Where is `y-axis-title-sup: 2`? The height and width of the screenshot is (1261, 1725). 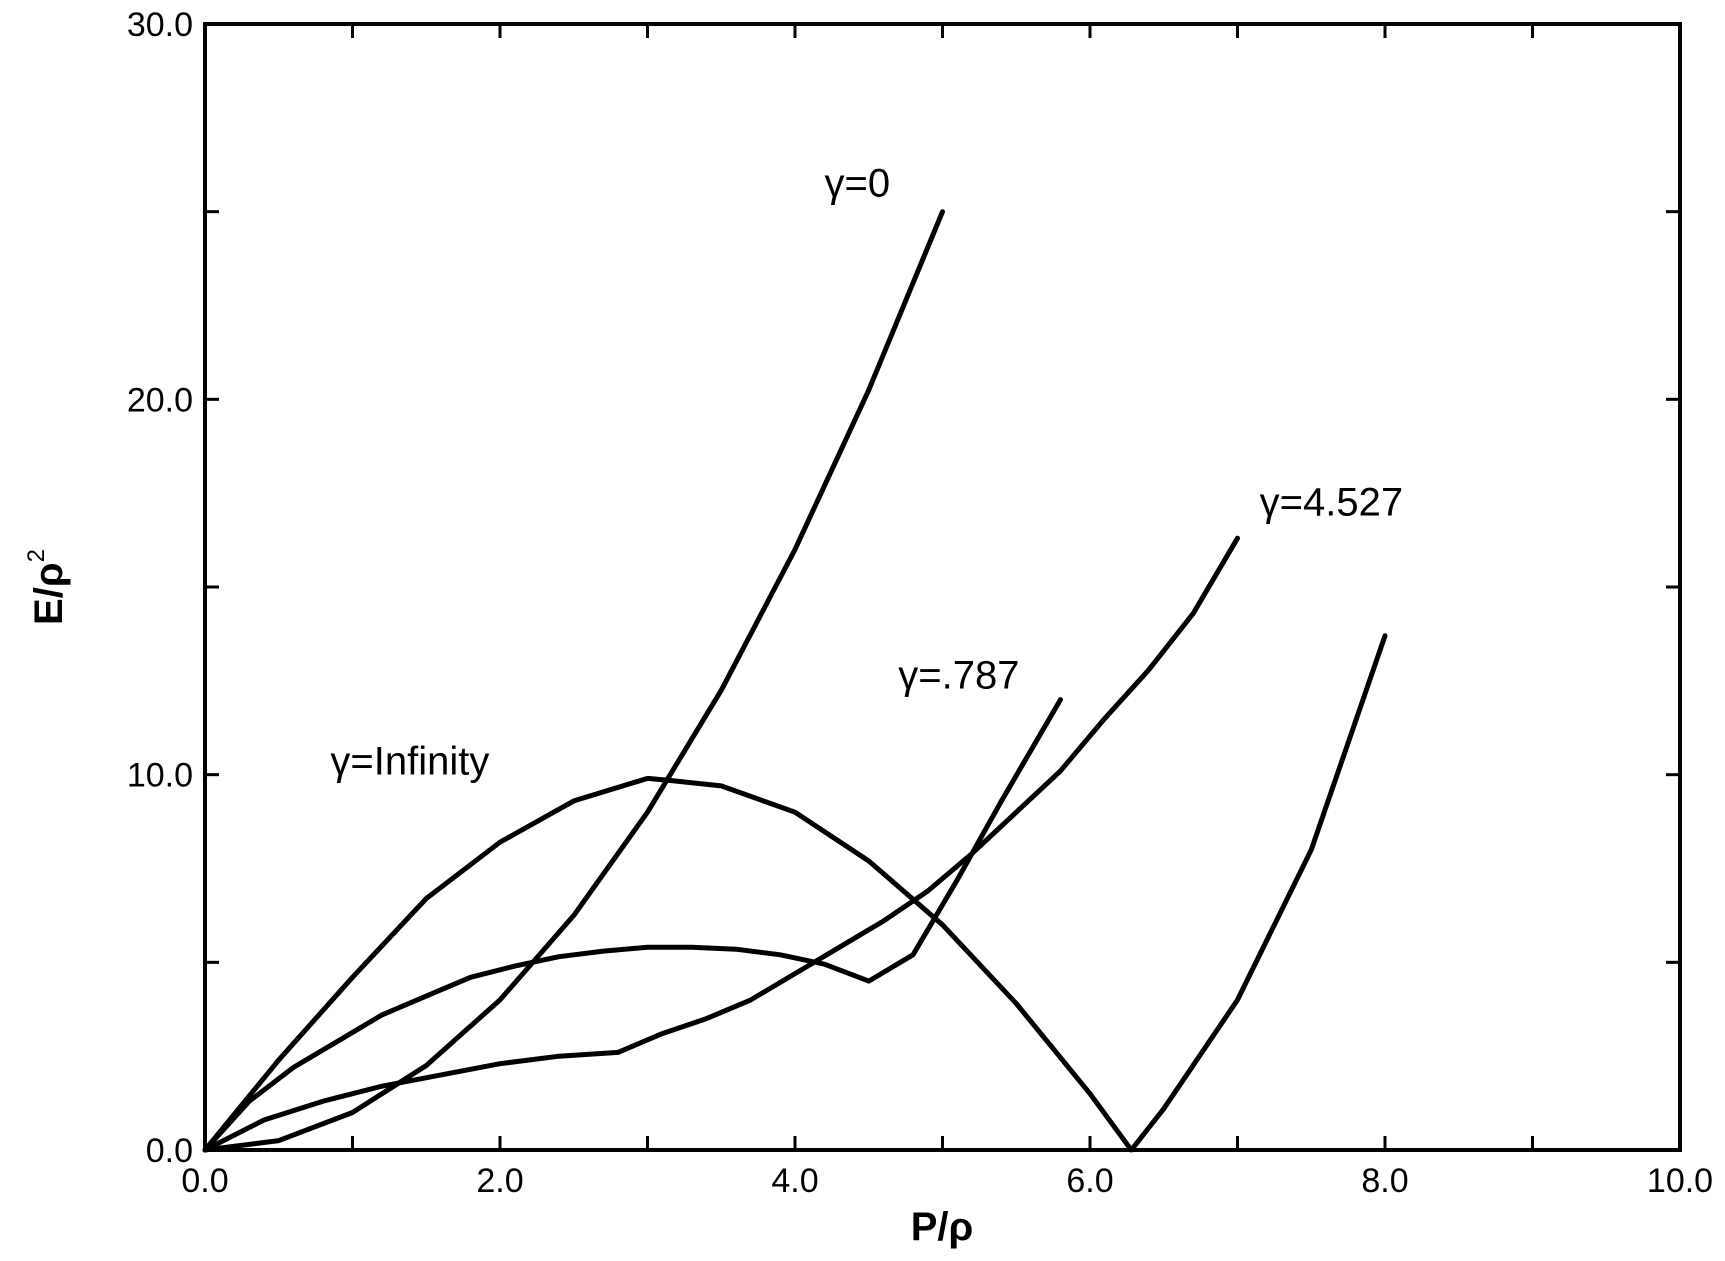 y-axis-title-sup: 2 is located at coordinates (36, 555).